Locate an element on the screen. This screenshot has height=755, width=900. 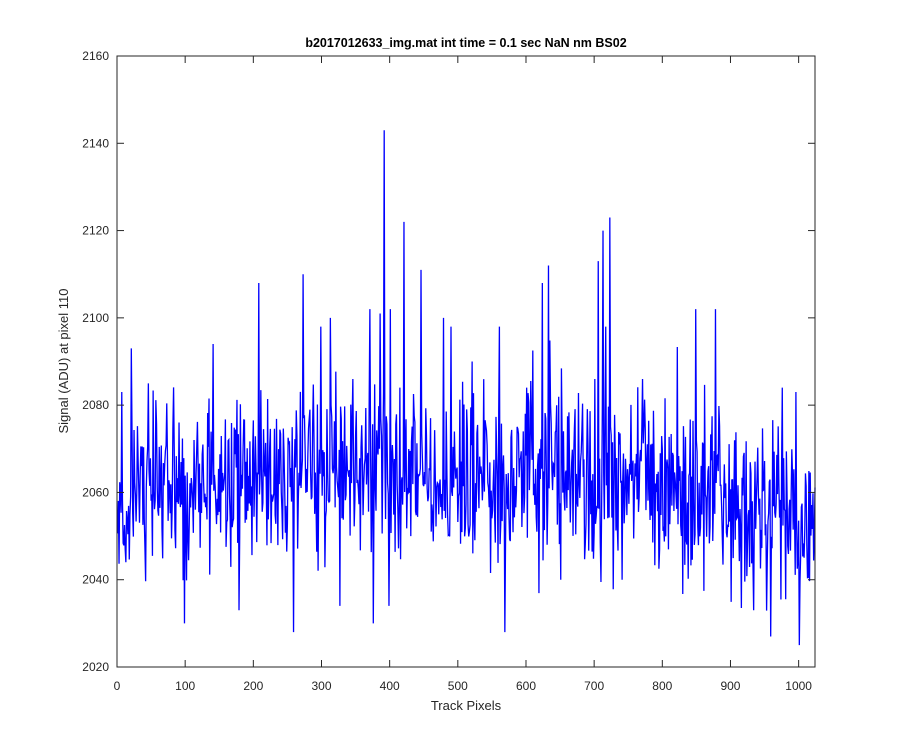
x-axis-label: Track Pixels is located at coordinates (466, 705).